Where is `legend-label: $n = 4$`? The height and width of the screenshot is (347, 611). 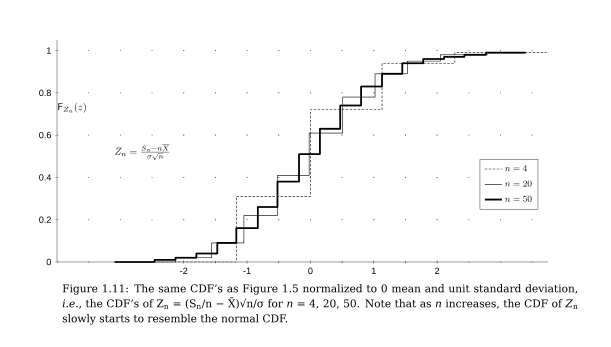
legend-label: $n = 4$ is located at coordinates (516, 168).